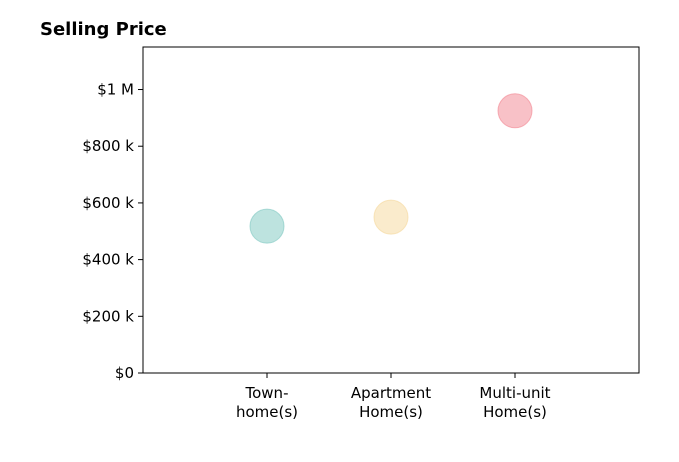 The width and height of the screenshot is (679, 462). Describe the element at coordinates (267, 402) in the screenshot. I see `x-tick-label: Town-home(s)` at that location.